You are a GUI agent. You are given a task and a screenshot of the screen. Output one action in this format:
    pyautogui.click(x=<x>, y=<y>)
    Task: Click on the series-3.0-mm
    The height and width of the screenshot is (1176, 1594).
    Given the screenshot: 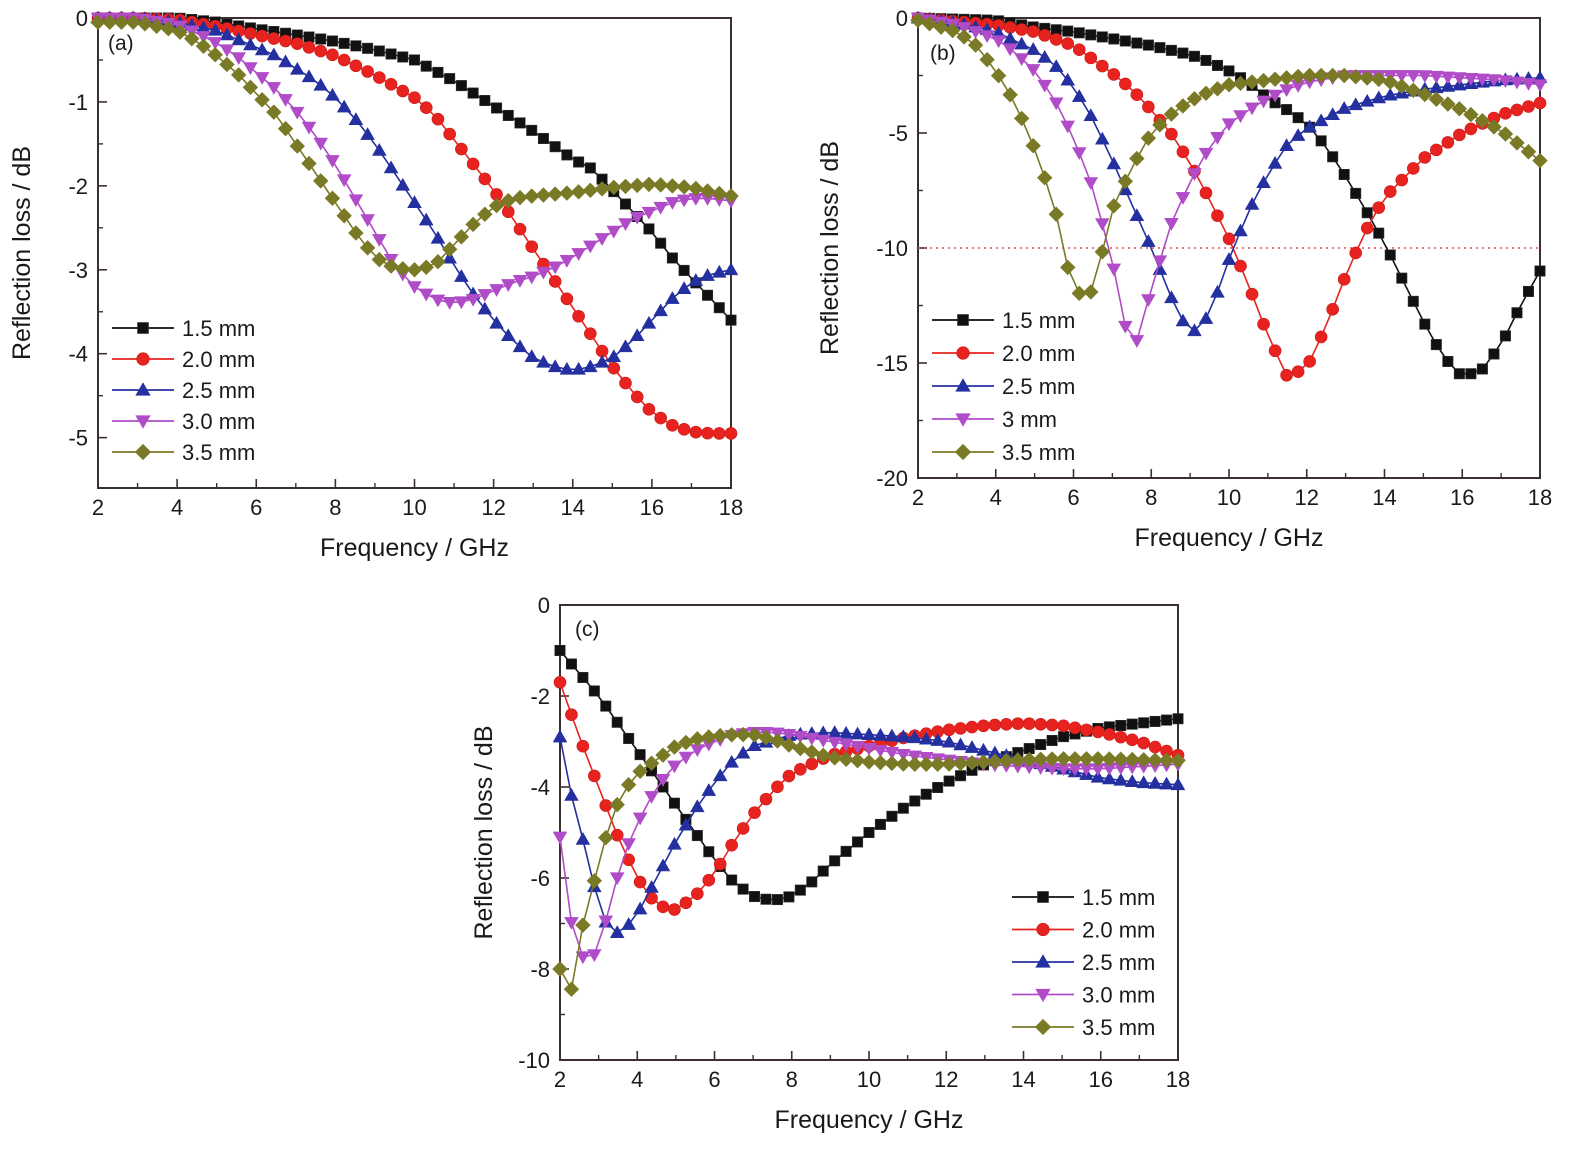 What is the action you would take?
    pyautogui.click(x=414, y=161)
    